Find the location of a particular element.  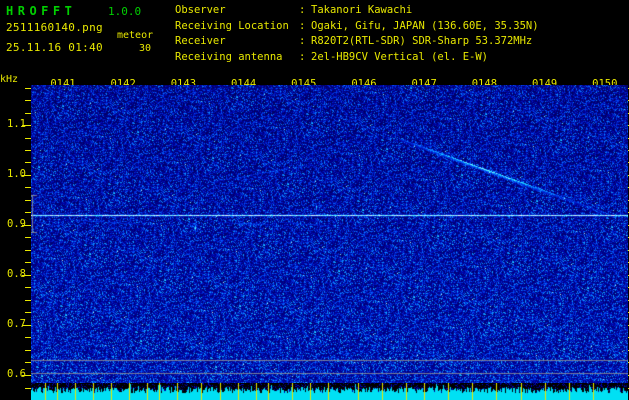

metadata-value: R820T2(RTL-SDR) SDR-Sharp 53.372MHz is located at coordinates (422, 41).